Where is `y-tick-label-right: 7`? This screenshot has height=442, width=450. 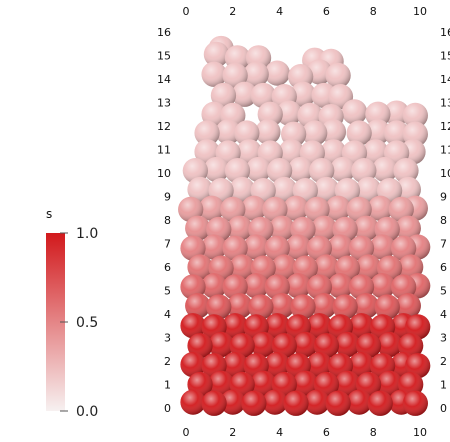 y-tick-label-right: 7 is located at coordinates (443, 244).